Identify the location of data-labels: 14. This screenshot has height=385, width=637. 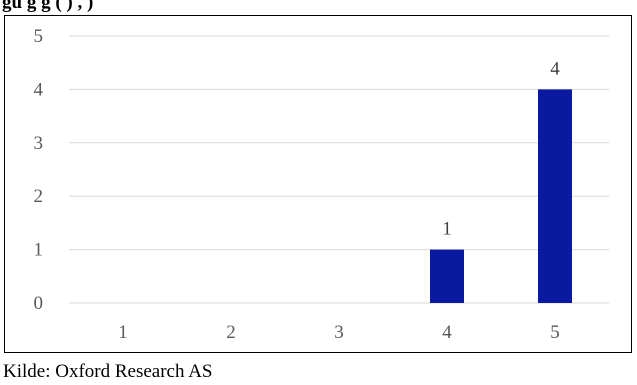
(501, 148).